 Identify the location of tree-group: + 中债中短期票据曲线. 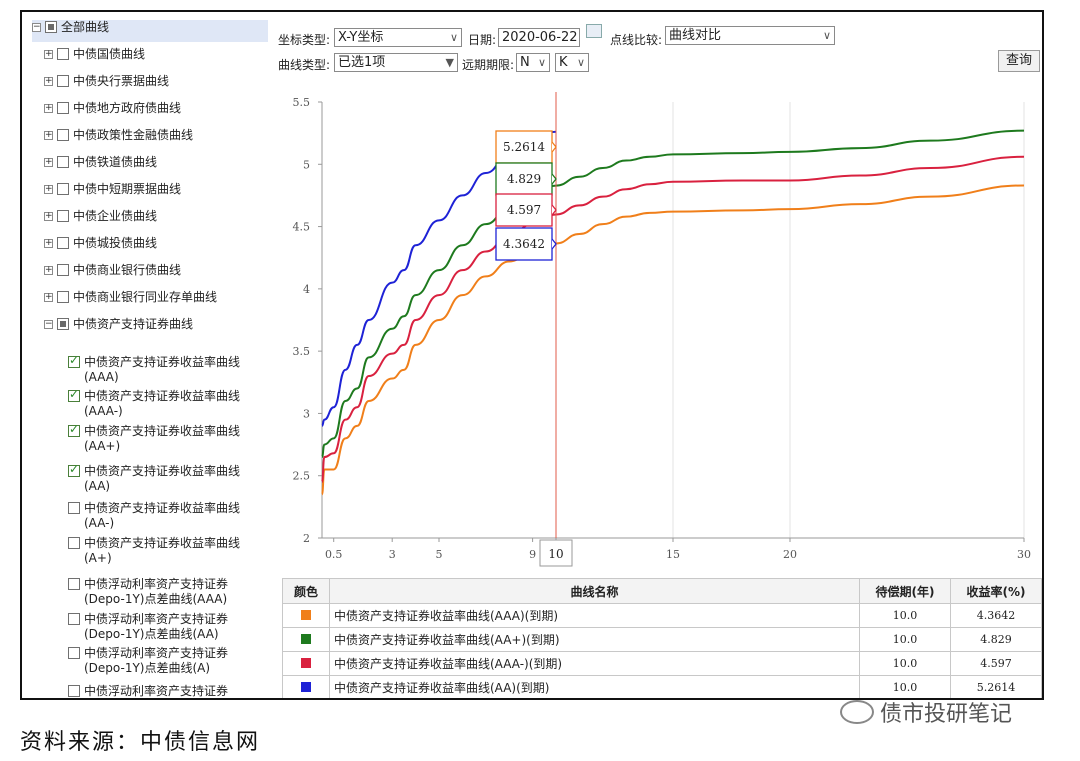
(112, 193).